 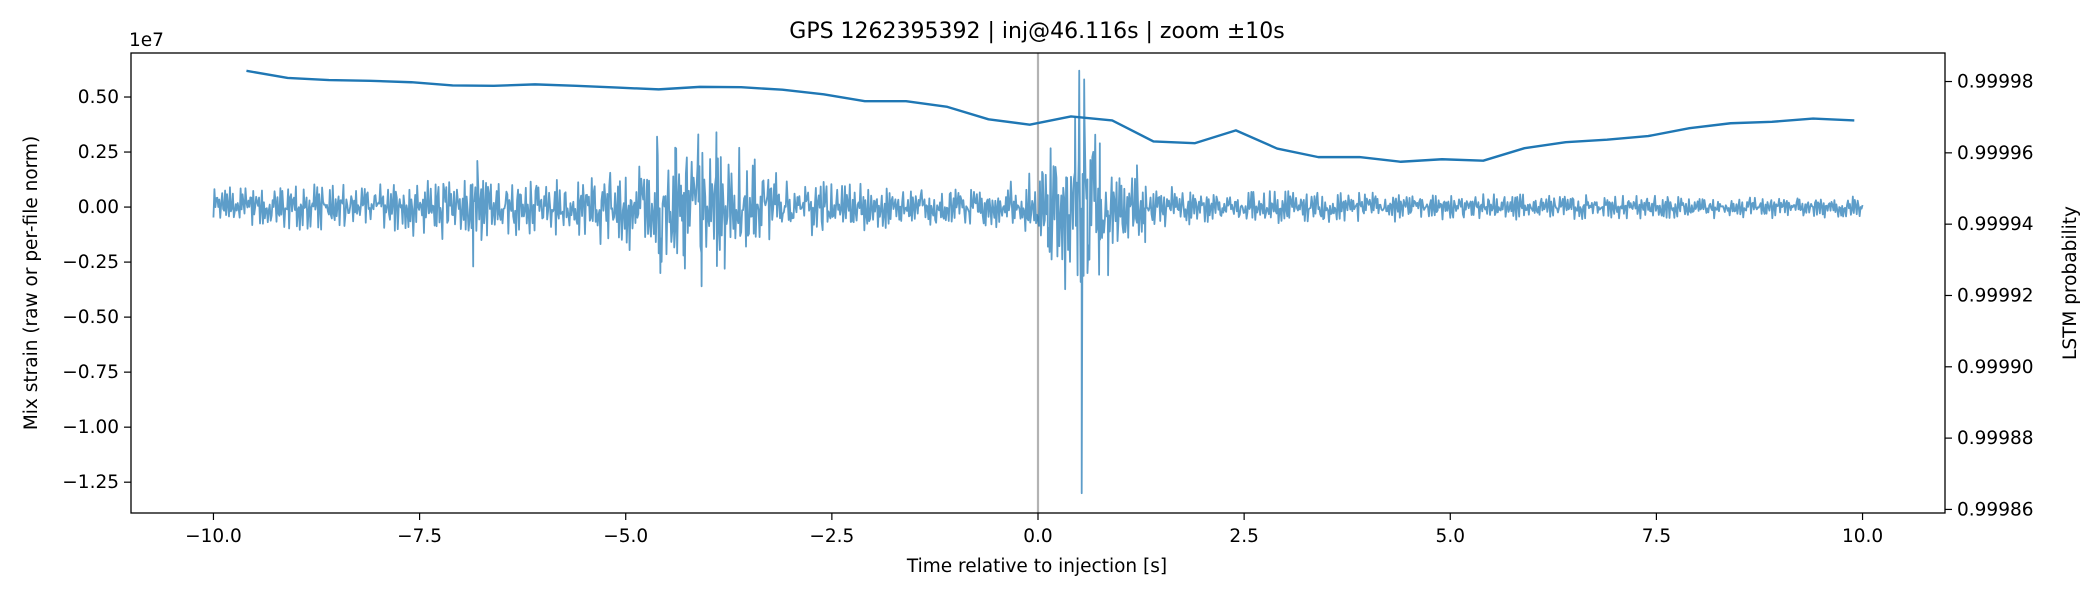 What do you see at coordinates (1037, 536) in the screenshot?
I see `x-tick-label: 0.0` at bounding box center [1037, 536].